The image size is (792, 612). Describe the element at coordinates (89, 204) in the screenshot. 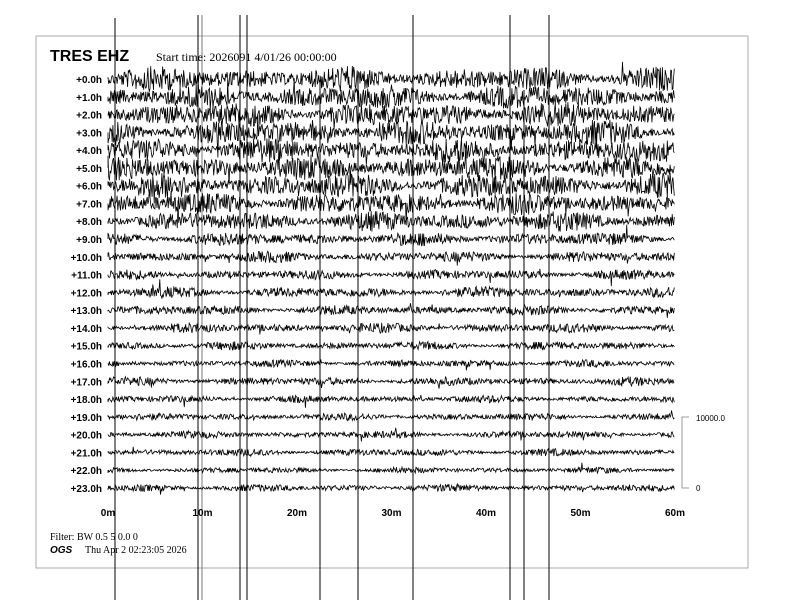

I see `row-label: +7.0h` at that location.